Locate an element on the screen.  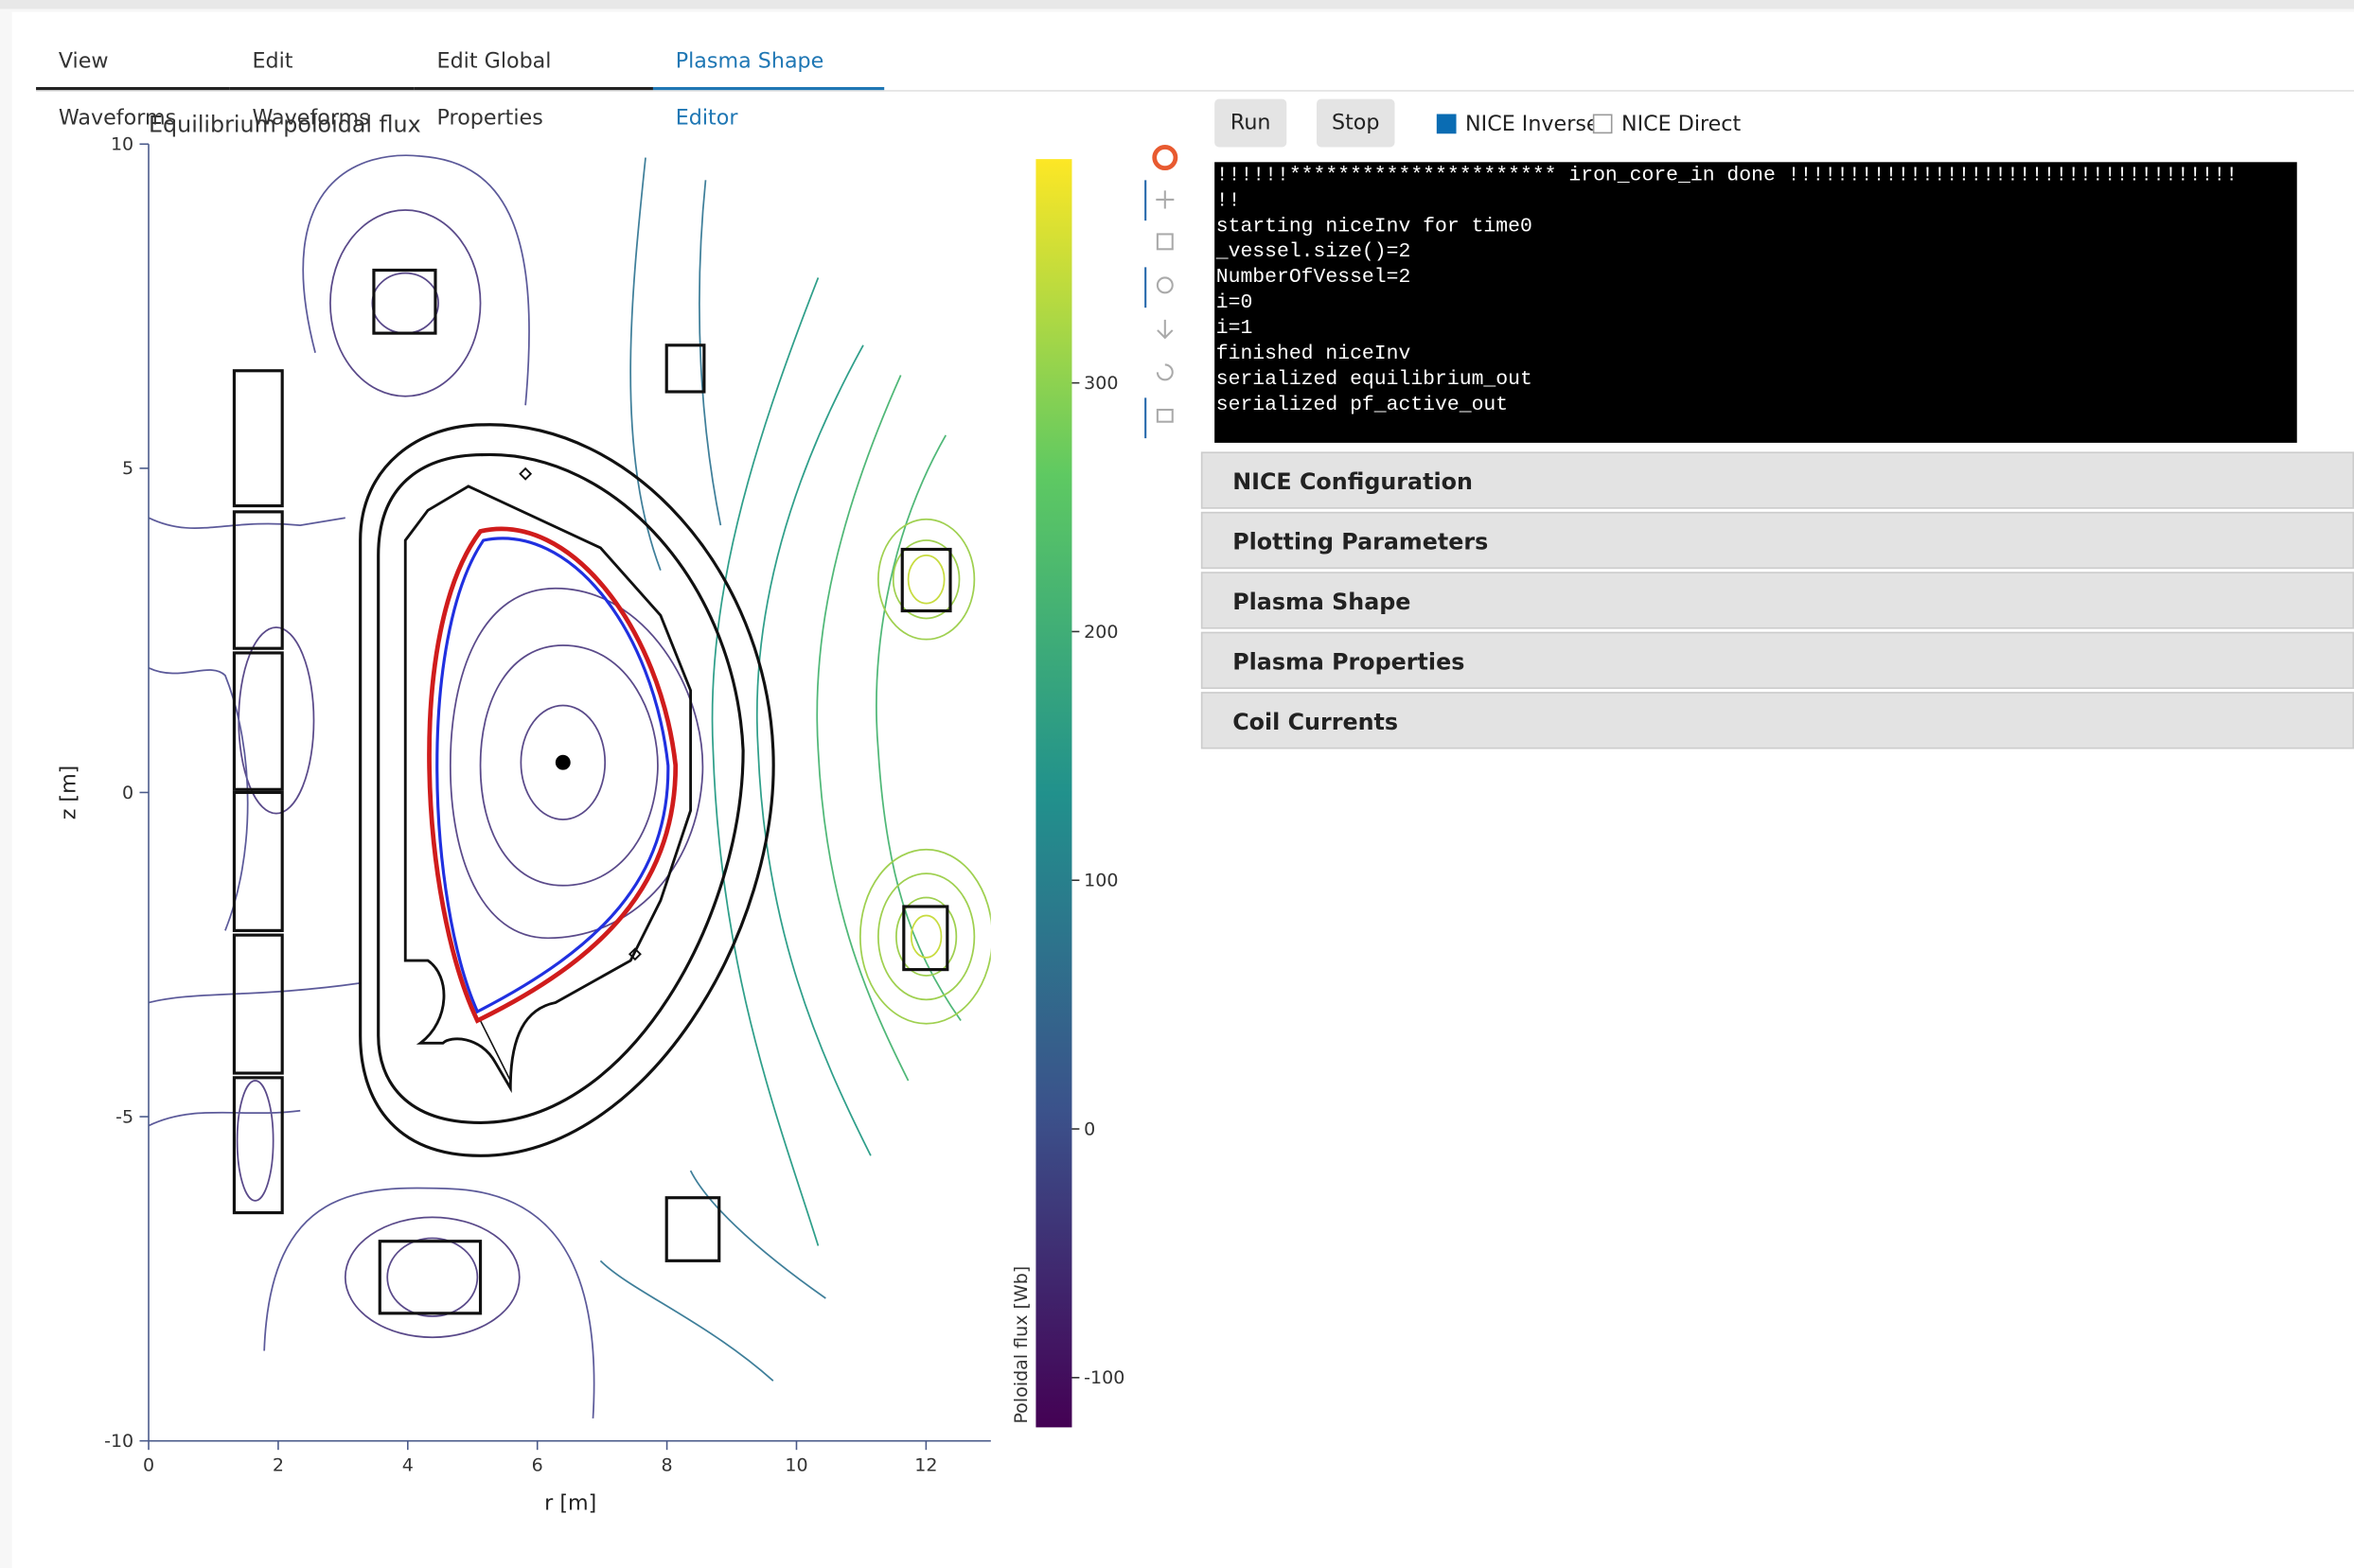
accordion-header: Plotting Parameters is located at coordinates (1777, 540).